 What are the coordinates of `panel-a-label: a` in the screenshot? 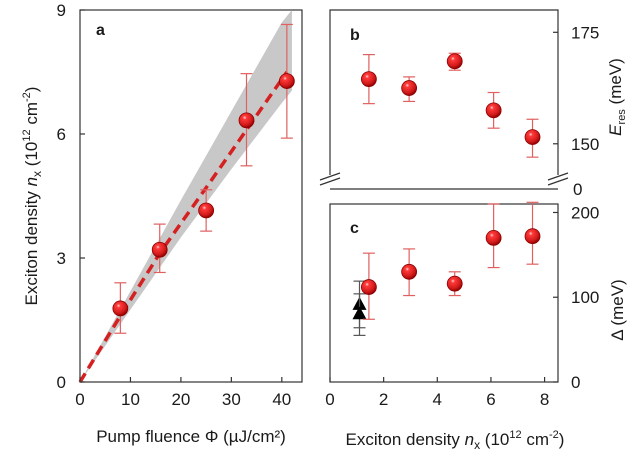 It's located at (100, 30).